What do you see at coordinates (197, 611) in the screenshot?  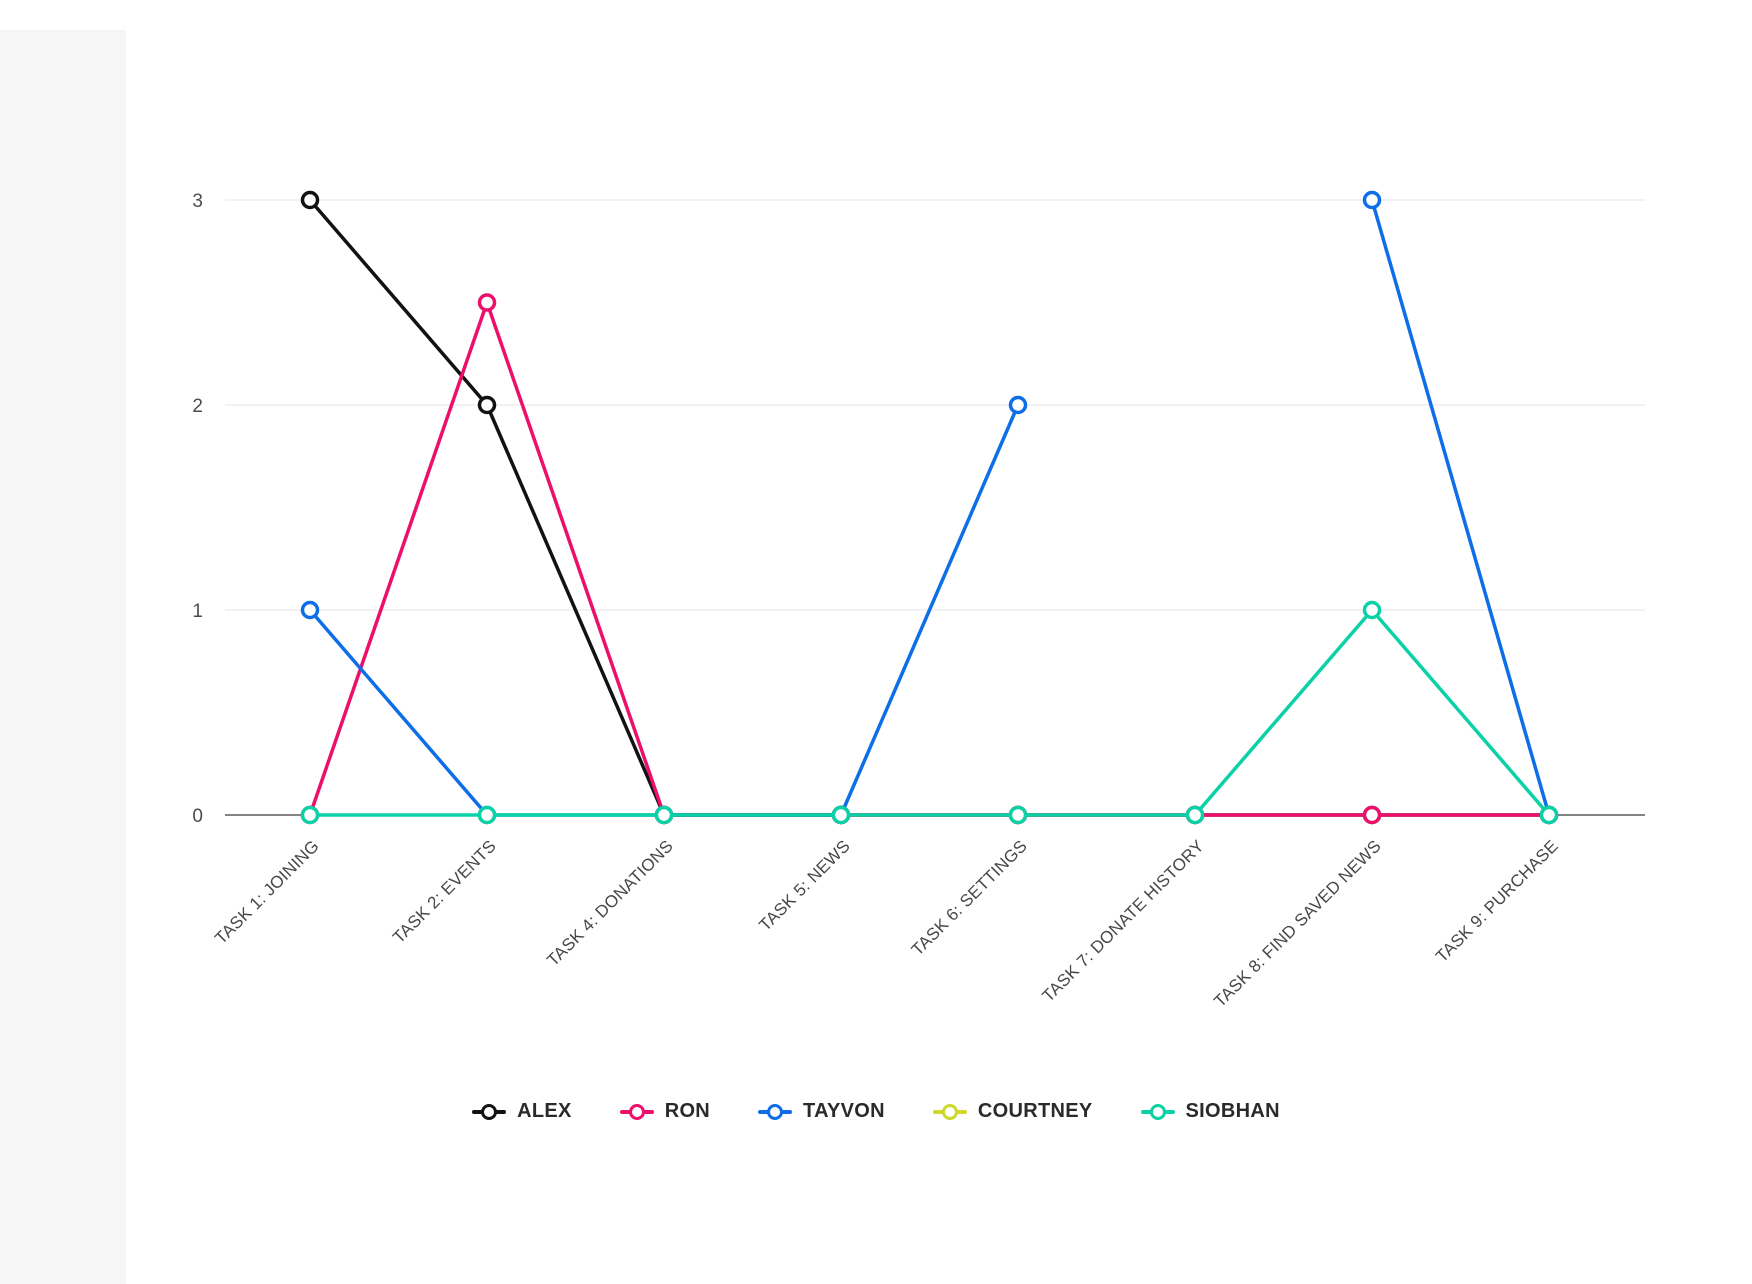 I see `y-tick-label: 1` at bounding box center [197, 611].